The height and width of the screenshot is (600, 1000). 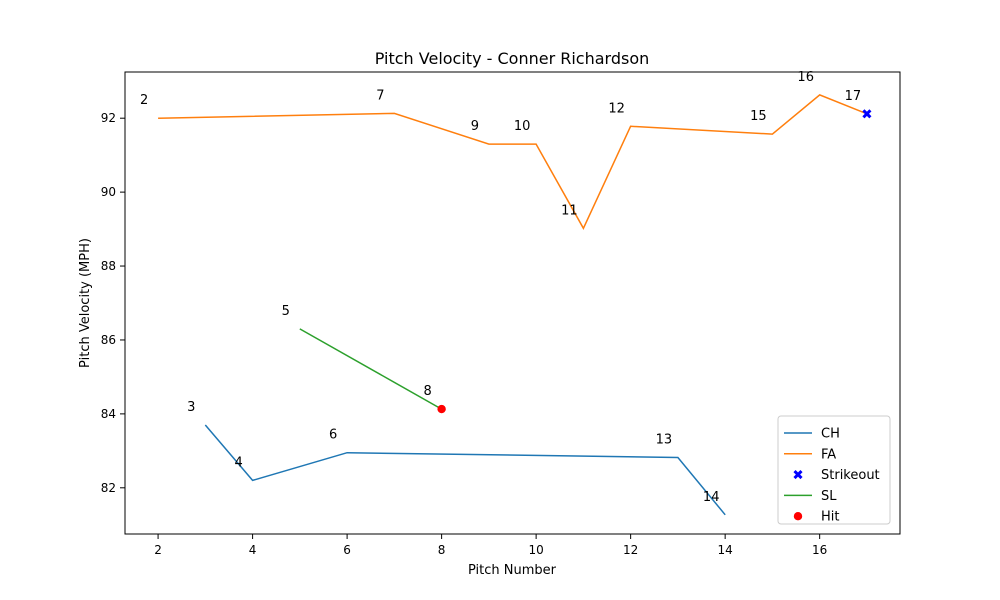 What do you see at coordinates (758, 116) in the screenshot?
I see `pitch-number-label: 15` at bounding box center [758, 116].